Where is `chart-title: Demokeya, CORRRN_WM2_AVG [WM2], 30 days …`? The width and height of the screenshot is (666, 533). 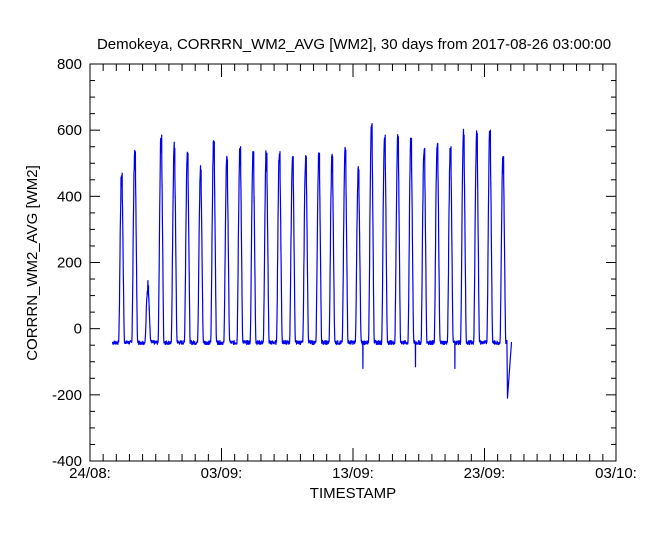
chart-title: Demokeya, CORRRN_WM2_AVG [WM2], 30 days … is located at coordinates (354, 44).